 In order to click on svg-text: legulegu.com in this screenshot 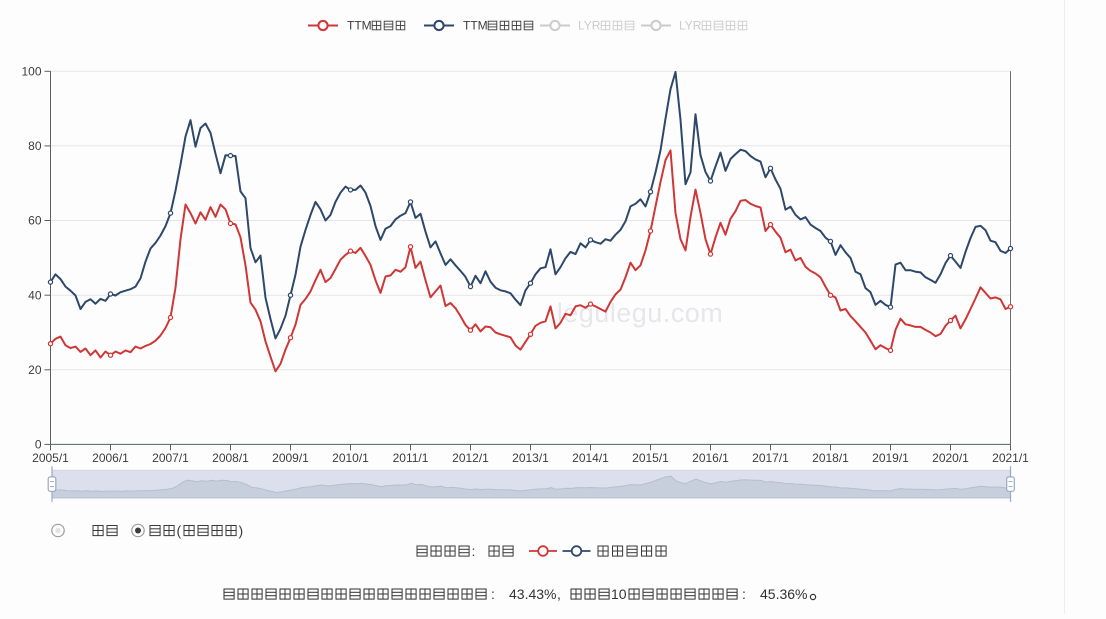, I will do `click(640, 313)`.